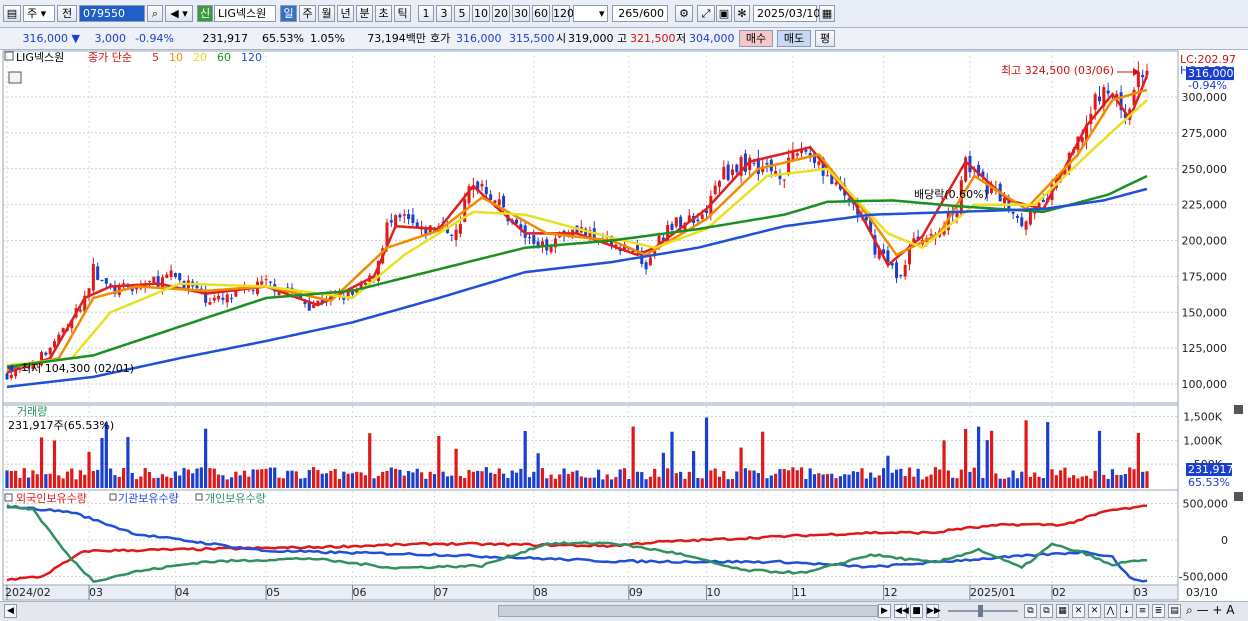  Describe the element at coordinates (884, 611) in the screenshot. I see `scroll-right-icon: ▶` at that location.